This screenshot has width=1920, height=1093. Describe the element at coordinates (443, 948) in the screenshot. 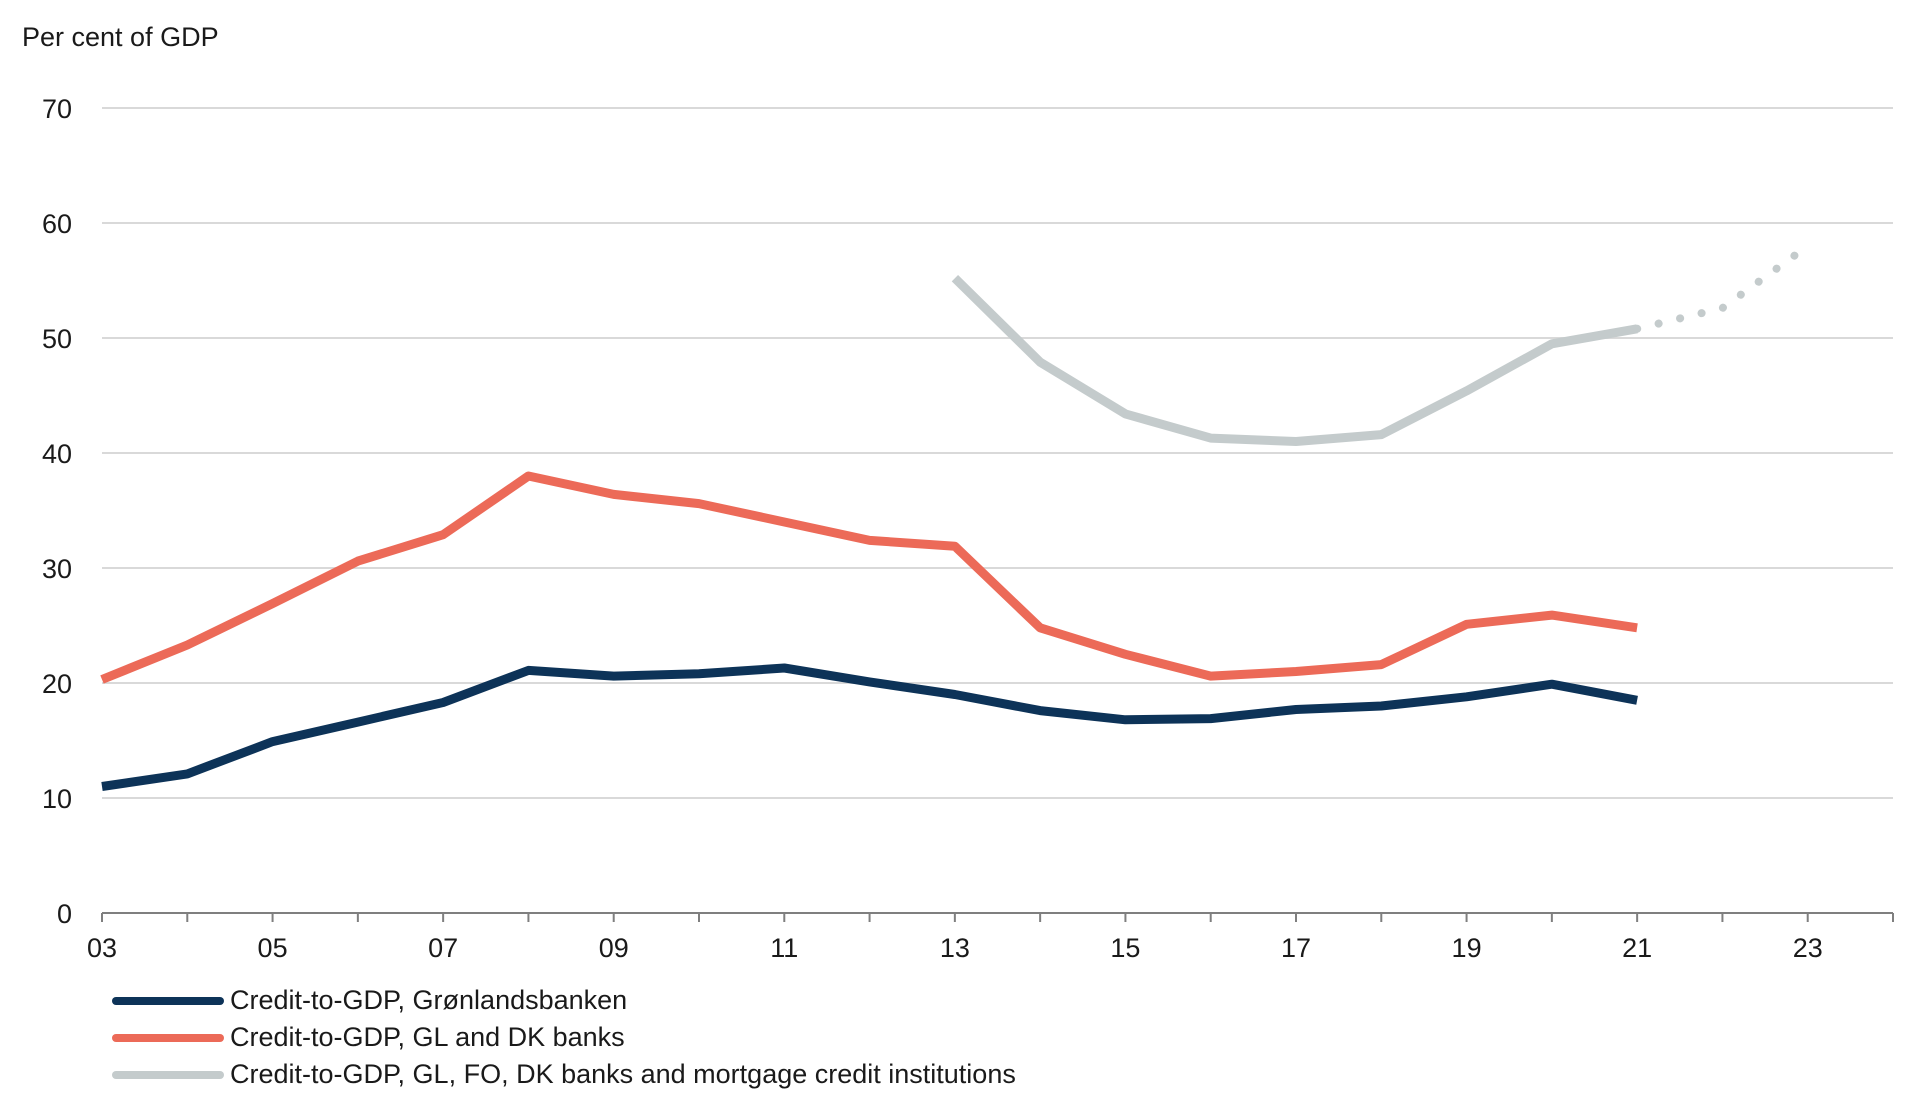

I see `x-tick-label: 07` at that location.